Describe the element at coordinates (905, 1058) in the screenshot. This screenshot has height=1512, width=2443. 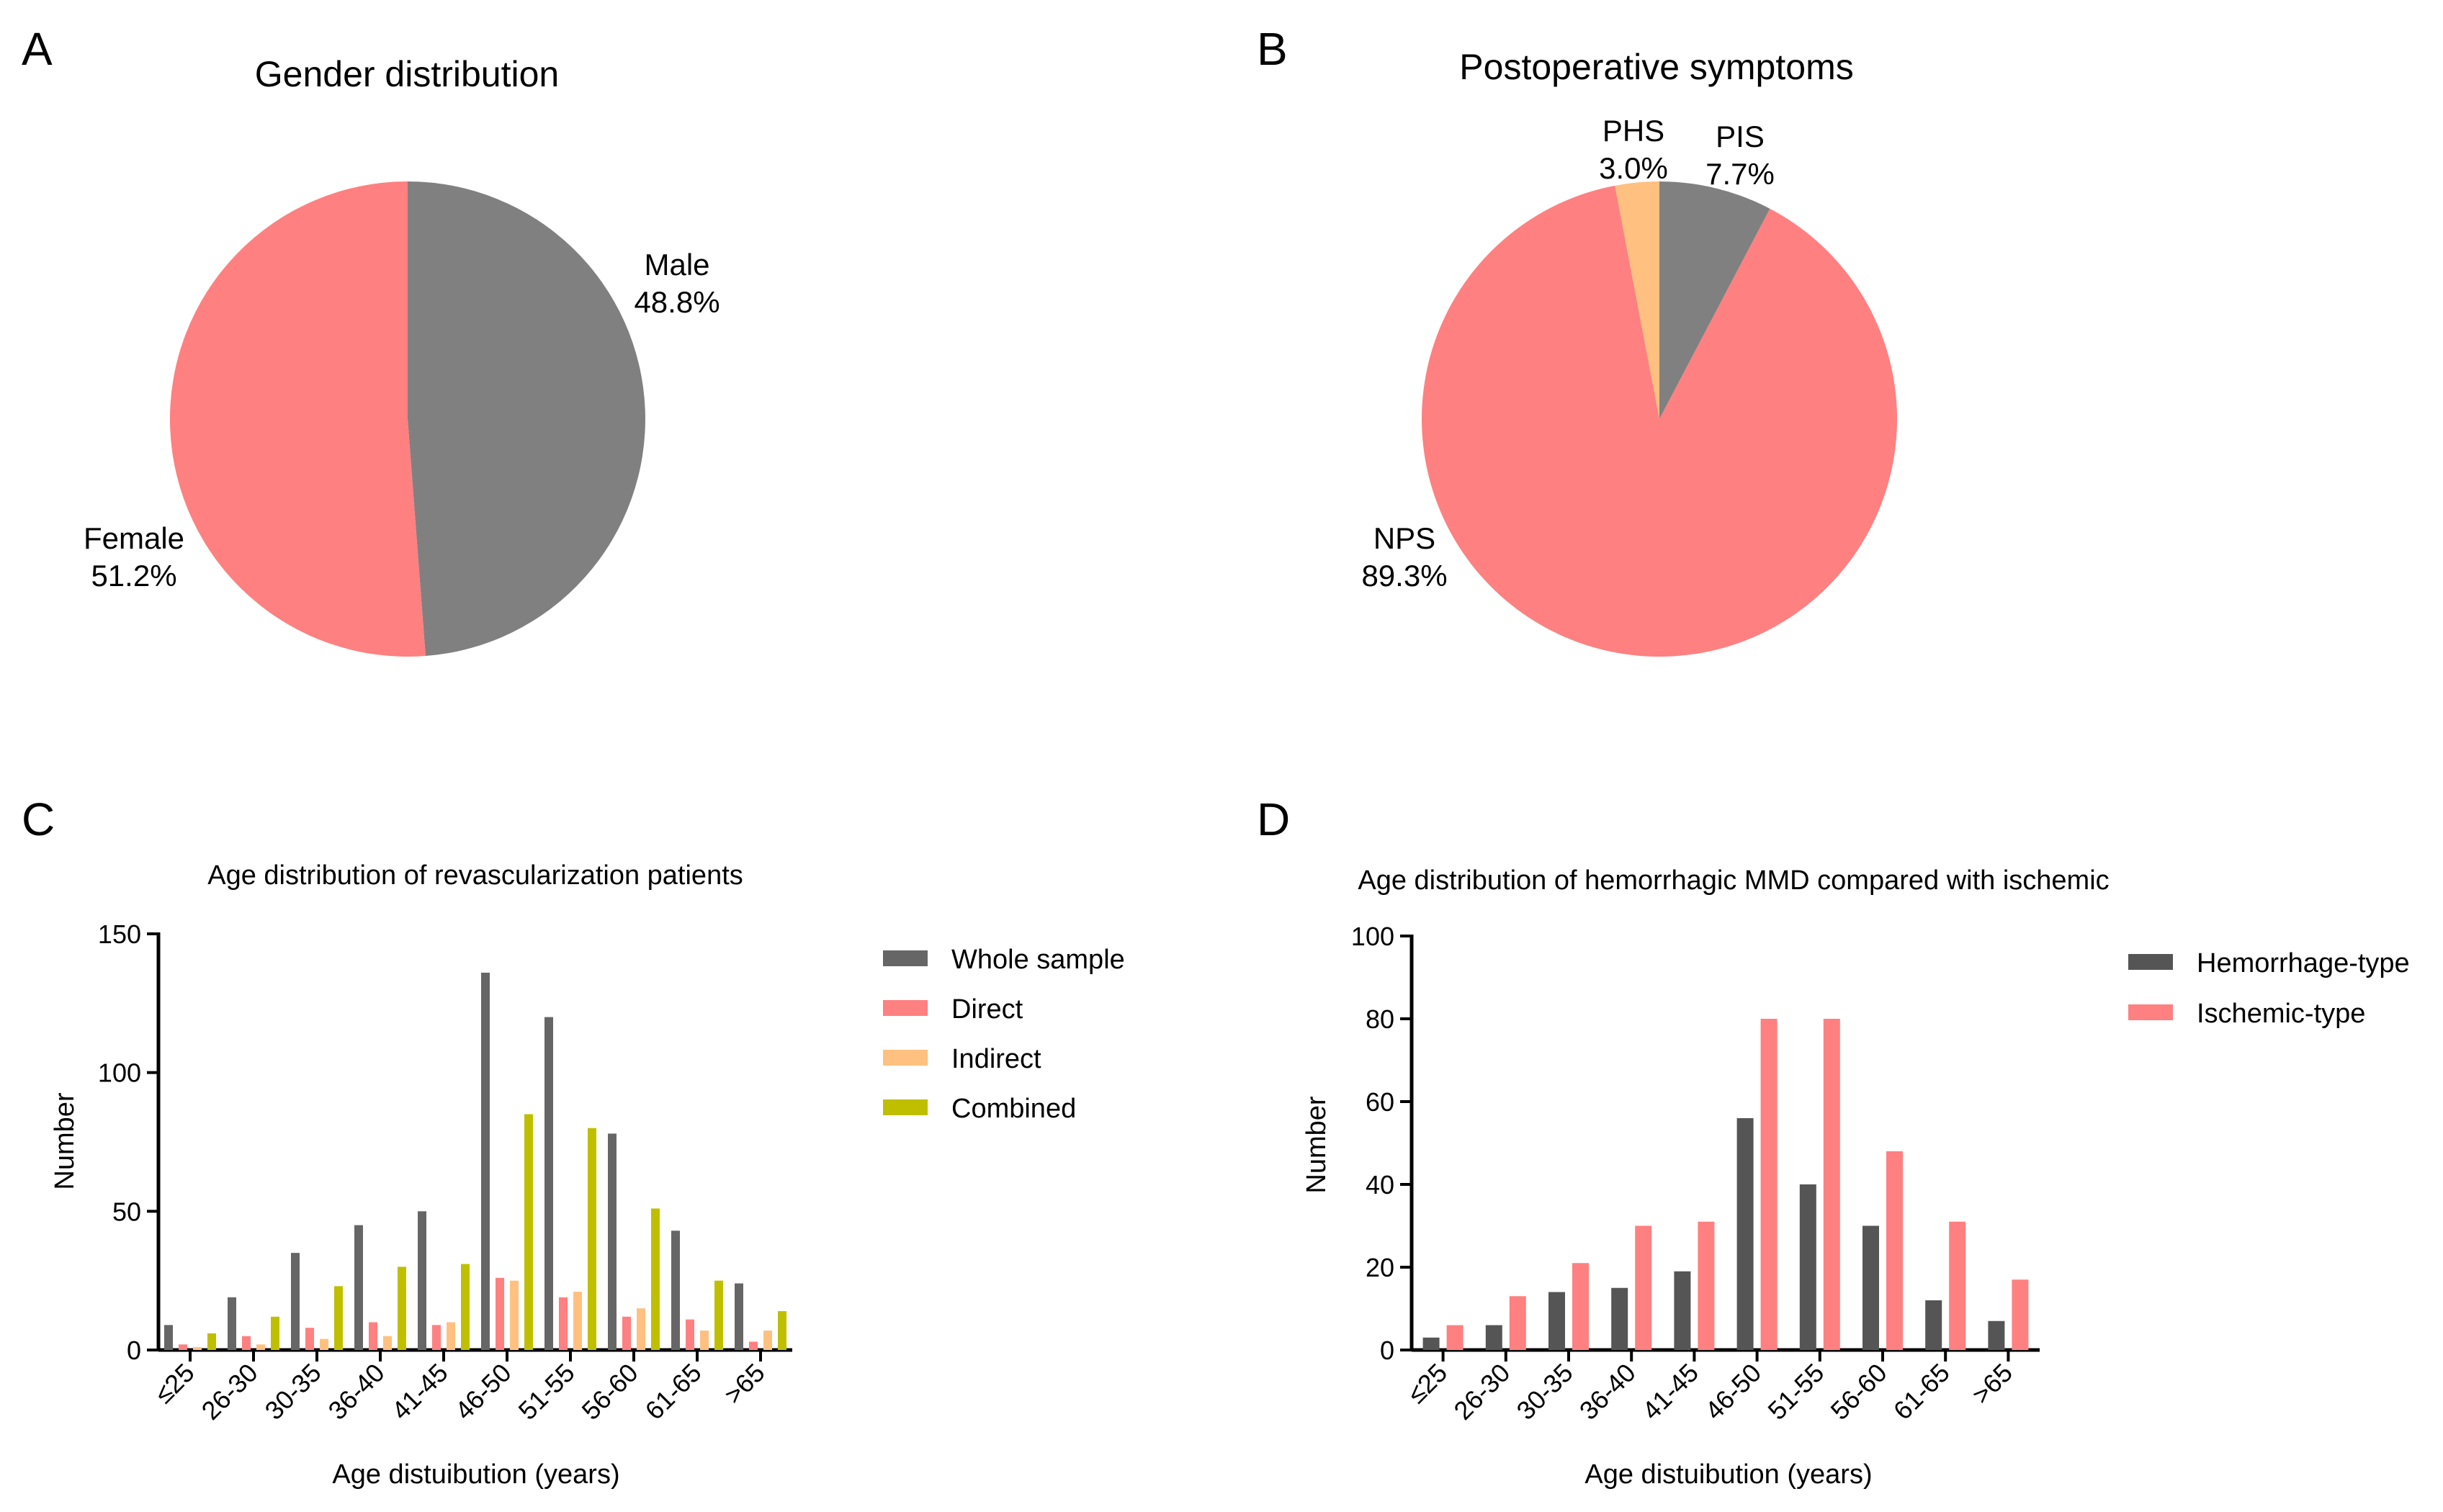
I see `legend-swatch-indirect` at that location.